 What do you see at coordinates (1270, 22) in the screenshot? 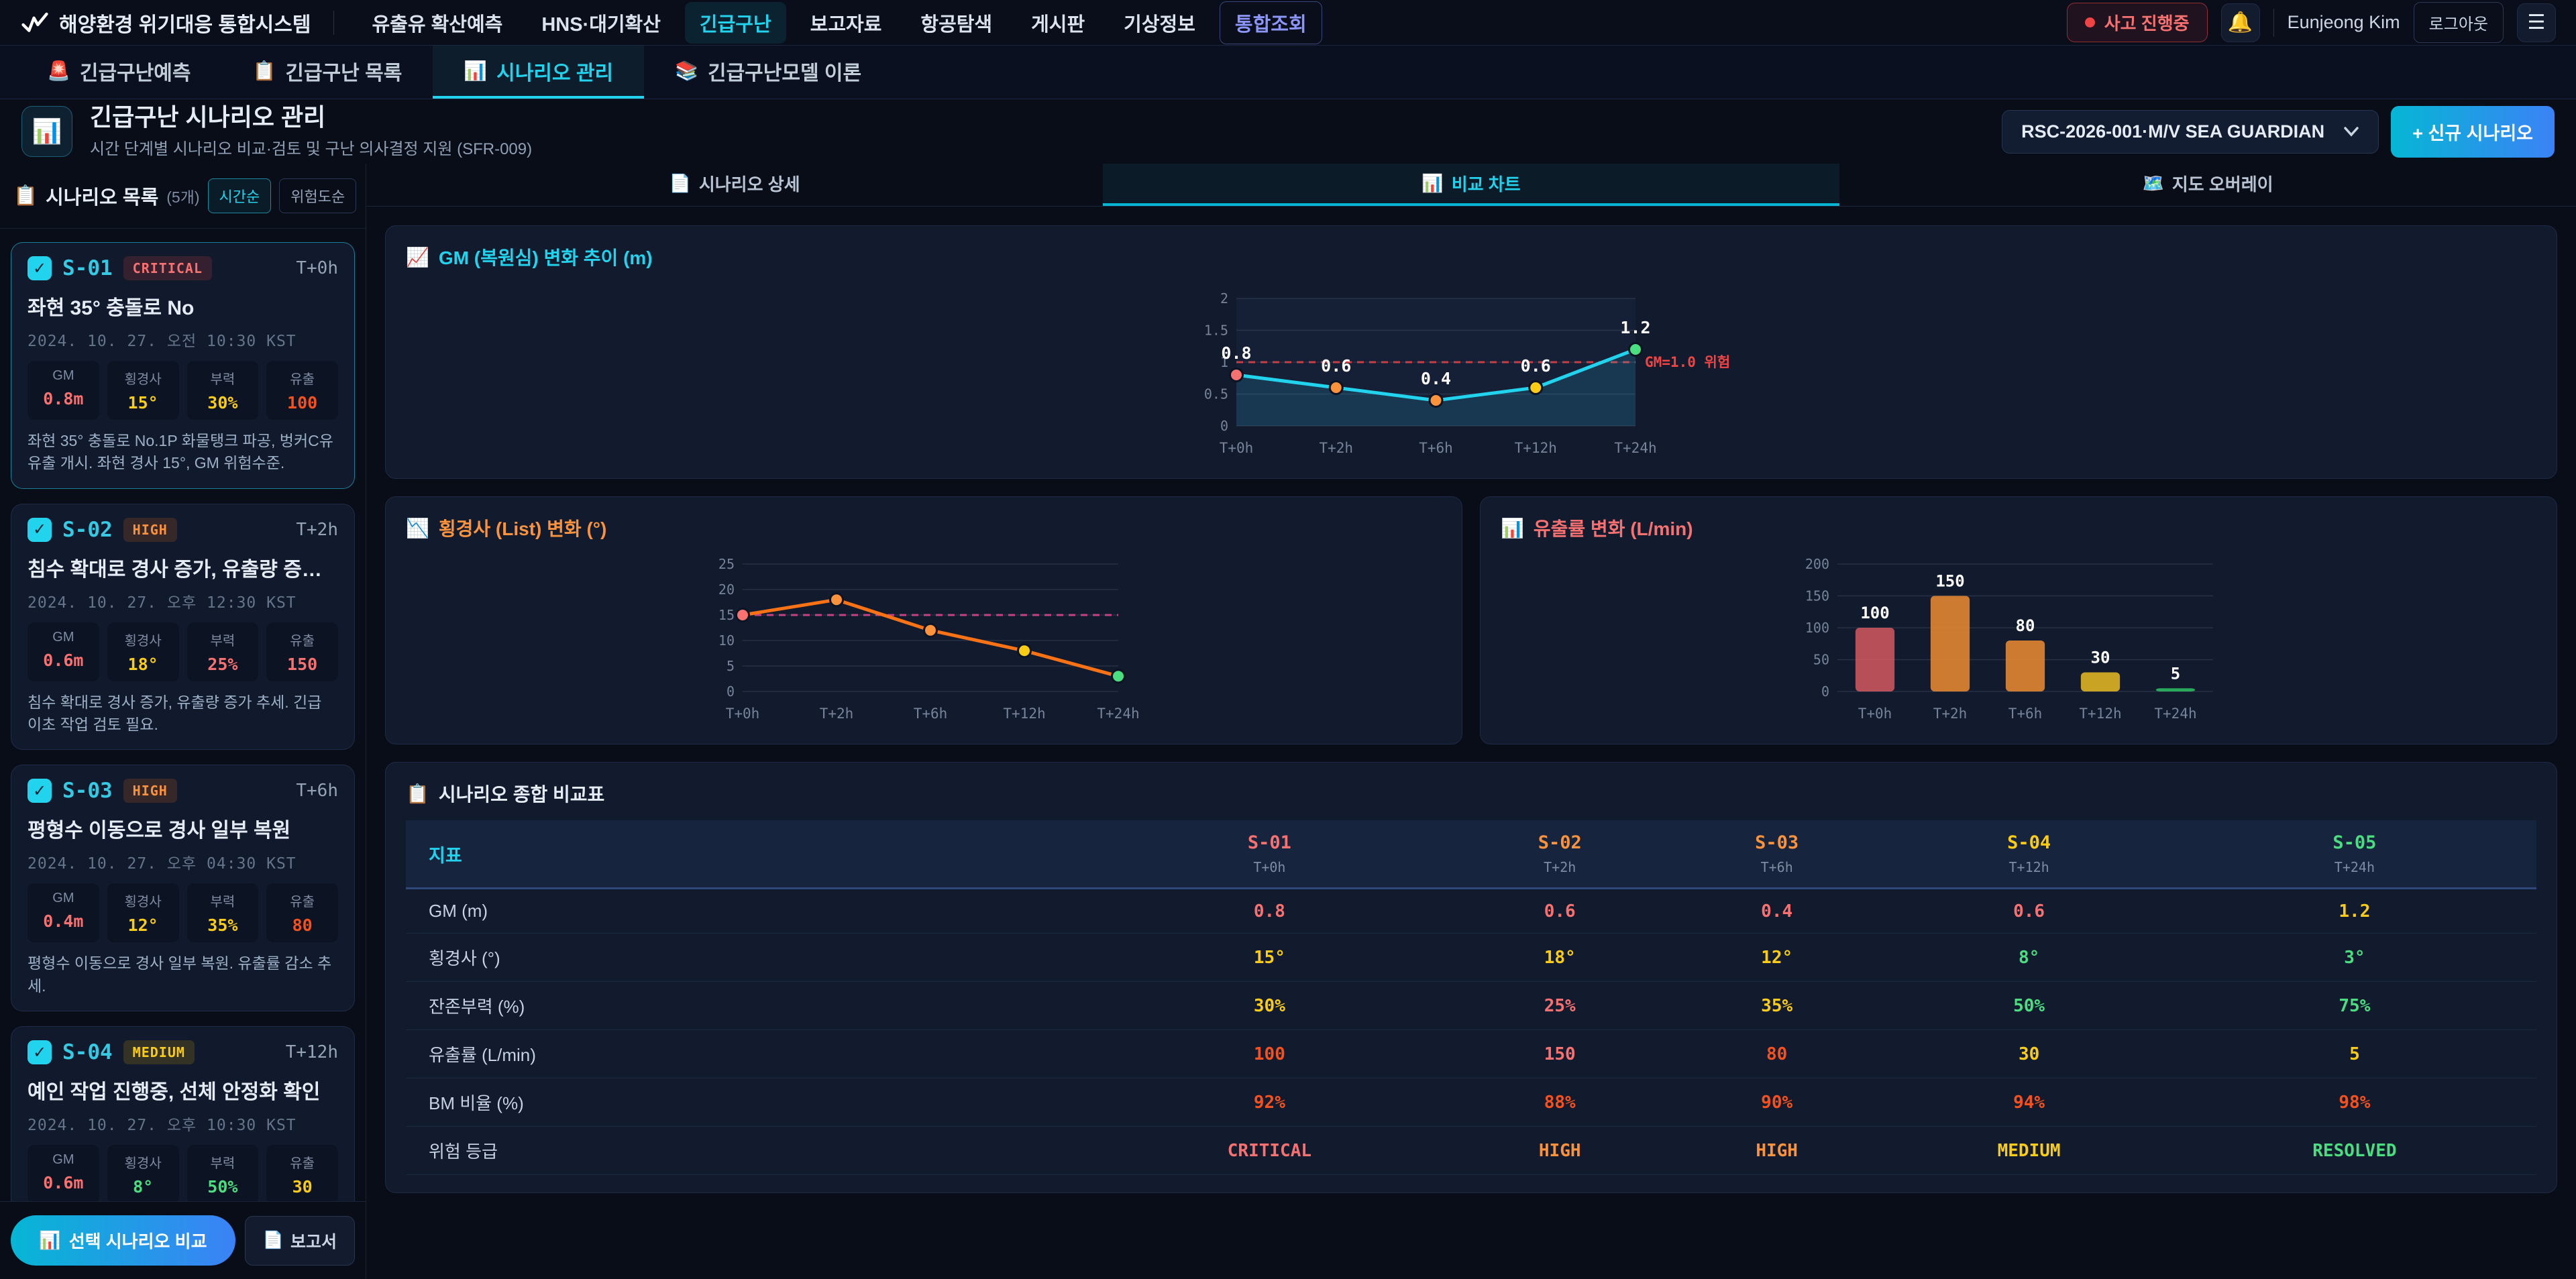
I see `nav-item: 통합조회` at bounding box center [1270, 22].